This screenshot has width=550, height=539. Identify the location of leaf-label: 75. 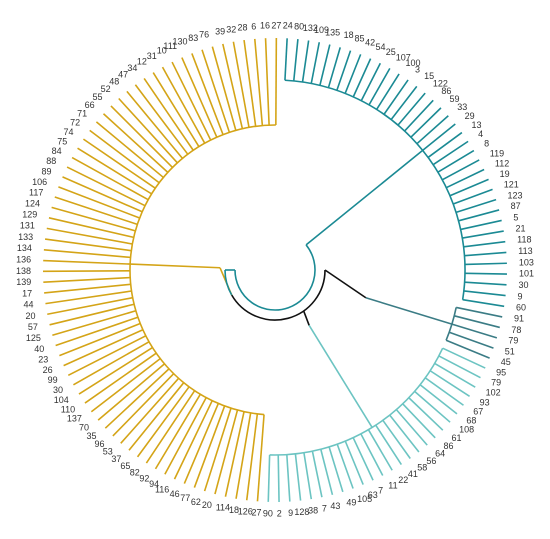
(62, 141).